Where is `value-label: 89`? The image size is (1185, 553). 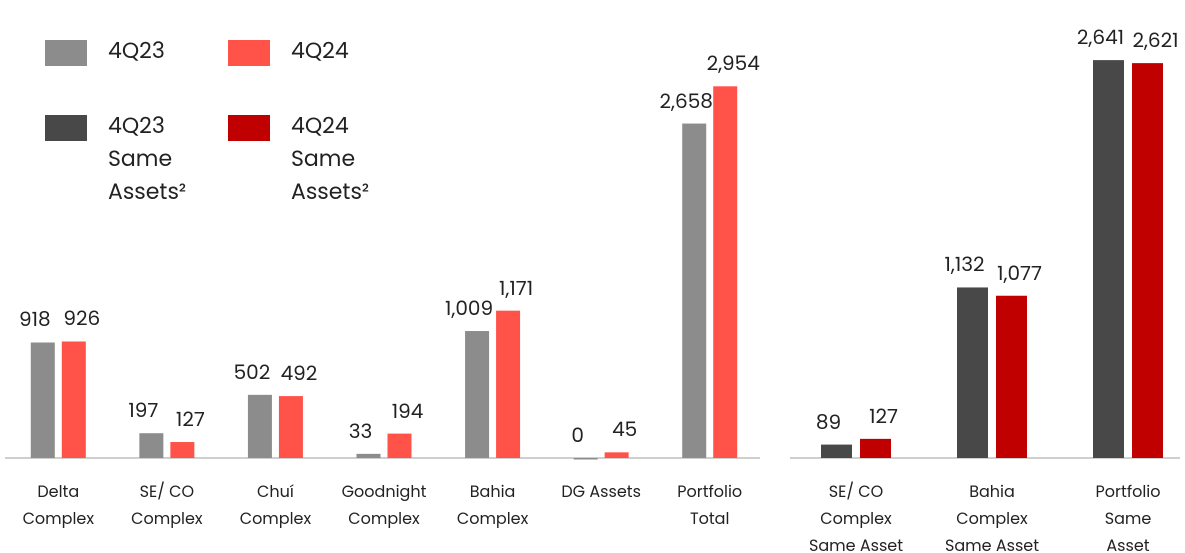 value-label: 89 is located at coordinates (828, 421).